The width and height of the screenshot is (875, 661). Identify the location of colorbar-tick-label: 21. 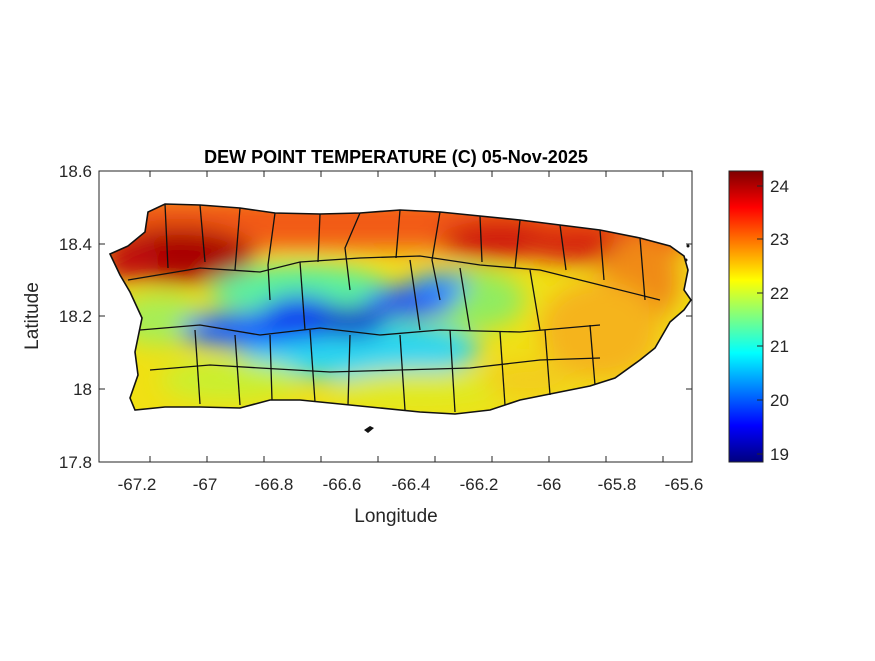
(779, 346).